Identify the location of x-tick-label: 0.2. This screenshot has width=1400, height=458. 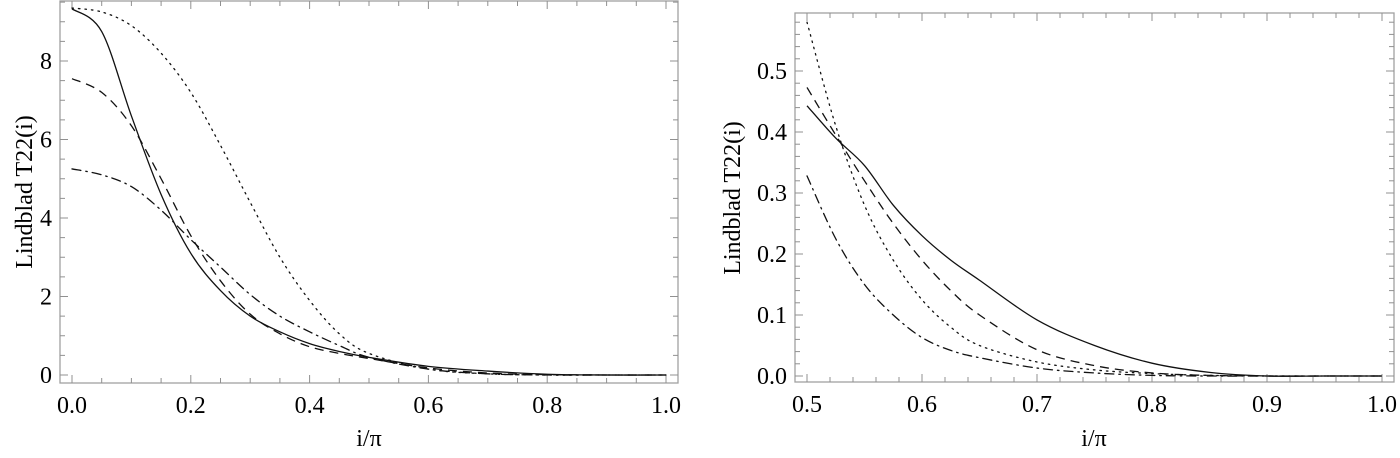
(191, 406).